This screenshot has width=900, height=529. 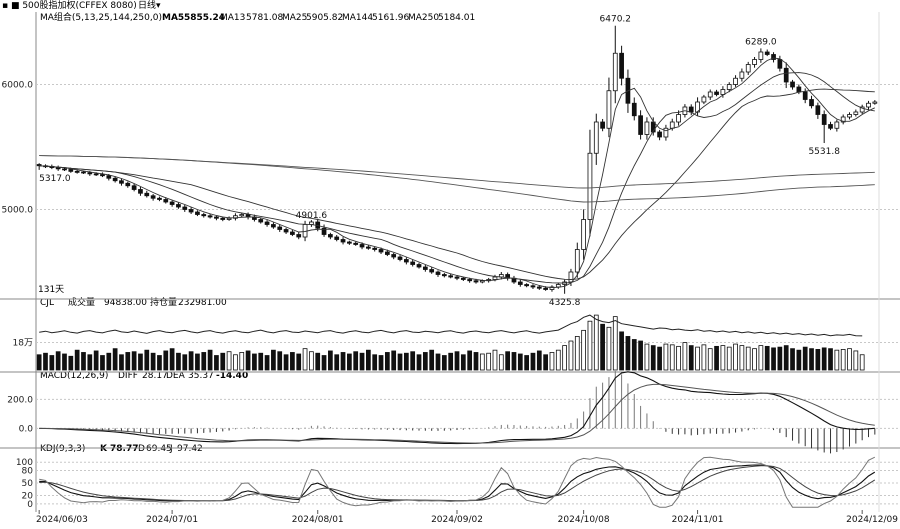 What do you see at coordinates (457, 412) in the screenshot?
I see `macd-panel` at bounding box center [457, 412].